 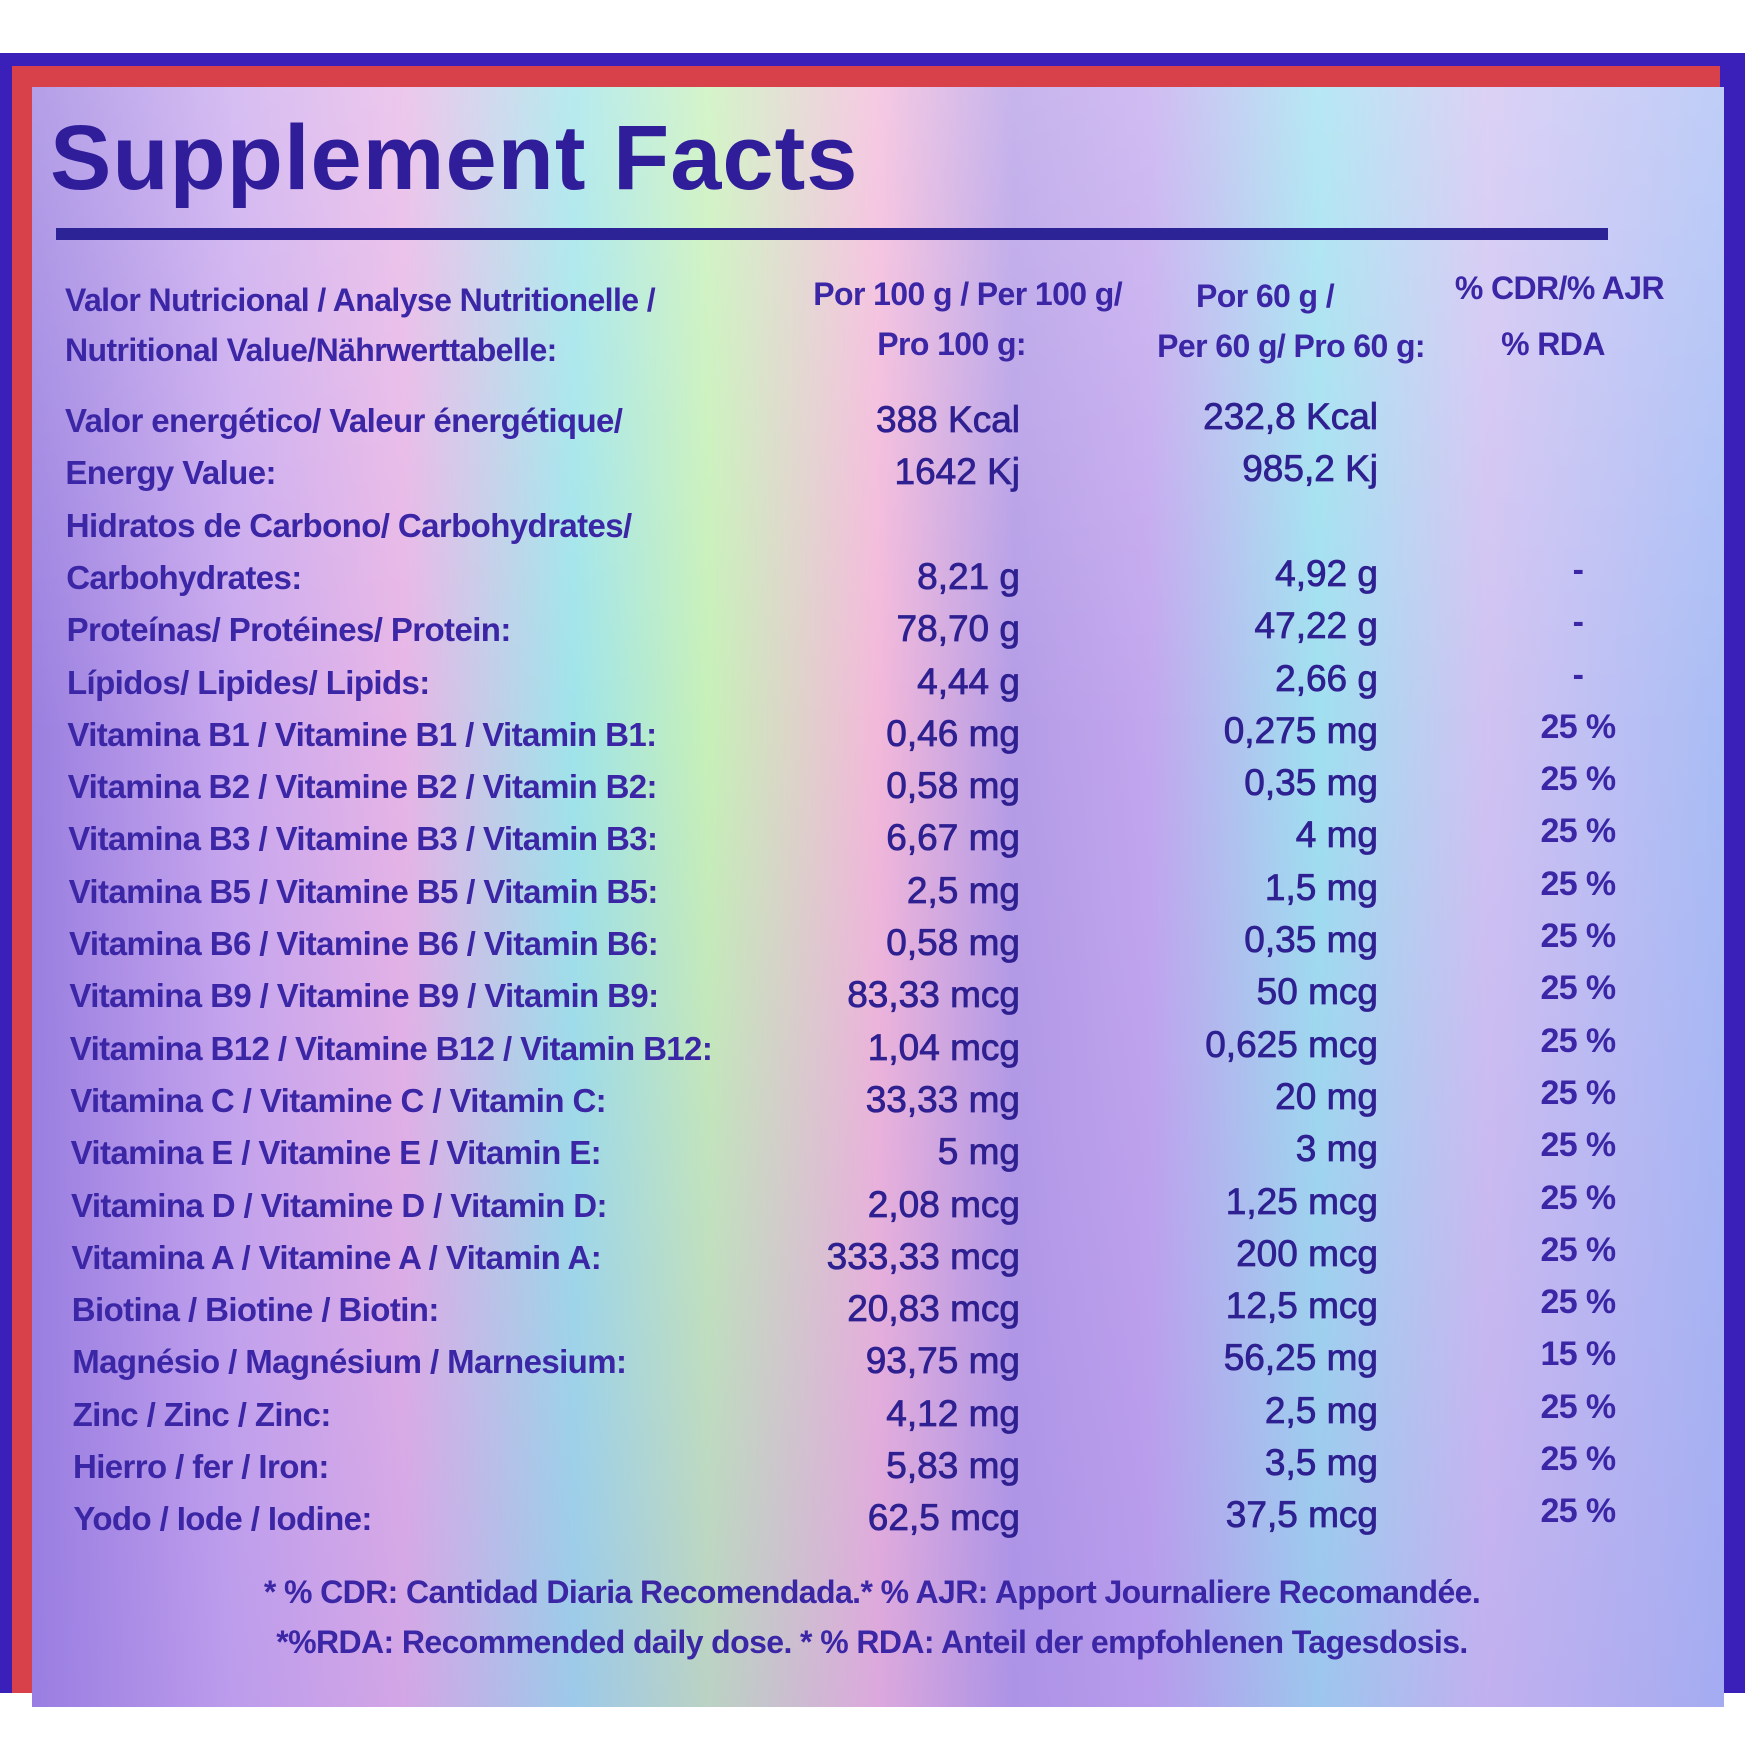 What do you see at coordinates (967, 294) in the screenshot?
I see `header-per100: Por 100 g / Per 100 g/` at bounding box center [967, 294].